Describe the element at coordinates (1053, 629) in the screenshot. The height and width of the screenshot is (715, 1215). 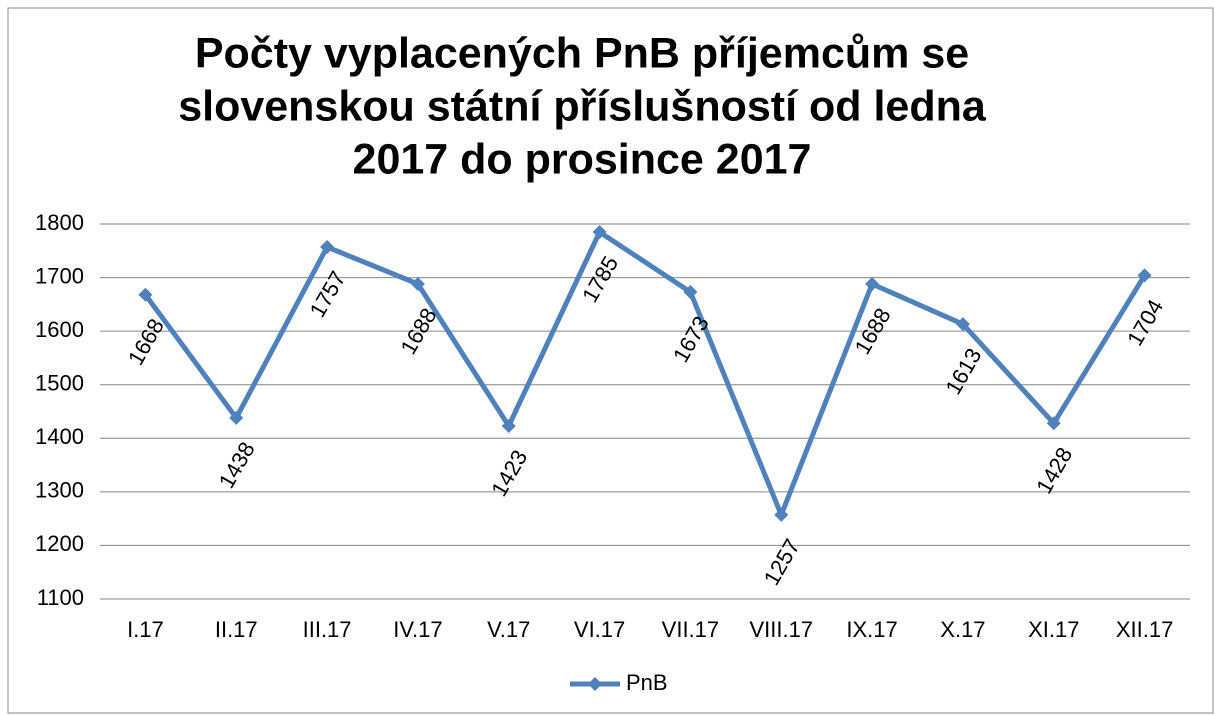
I see `x-tick-label: XI.17` at that location.